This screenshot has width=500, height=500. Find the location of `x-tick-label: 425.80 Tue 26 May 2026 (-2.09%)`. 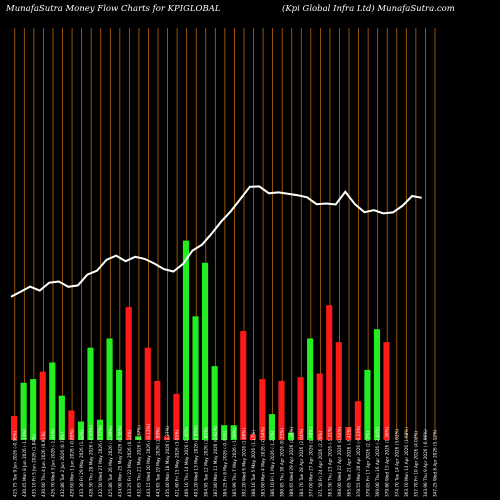

x-tick-label: 425.80 Tue 26 May 2026 (-2.09%) is located at coordinates (110, 461).